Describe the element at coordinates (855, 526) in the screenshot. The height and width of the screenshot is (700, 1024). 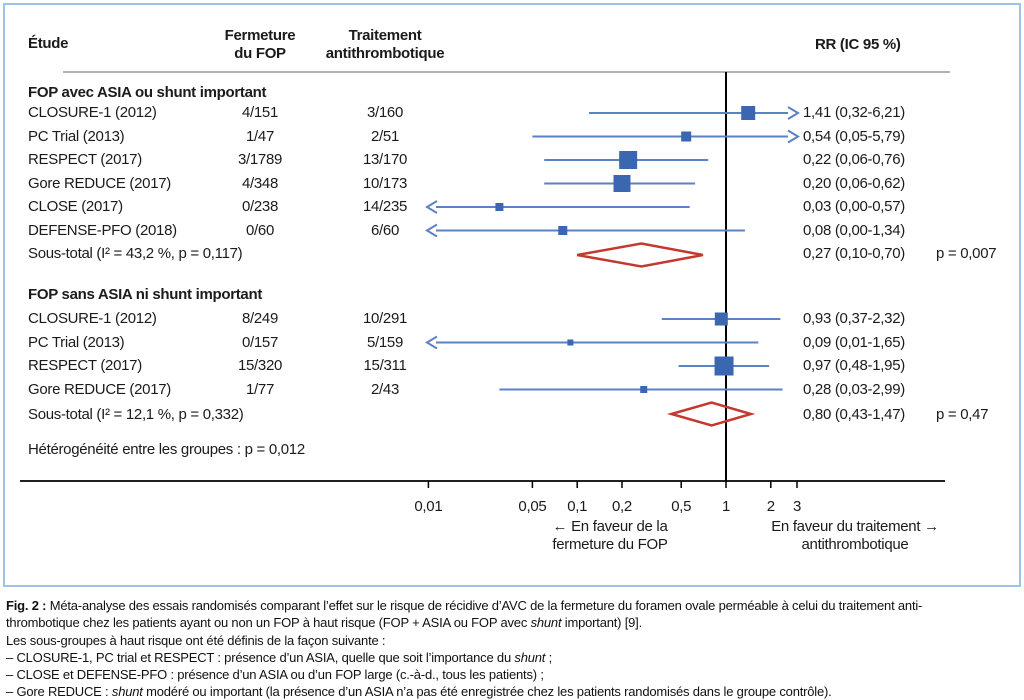
I see `favor-right-line1: En faveur du traitement →` at that location.